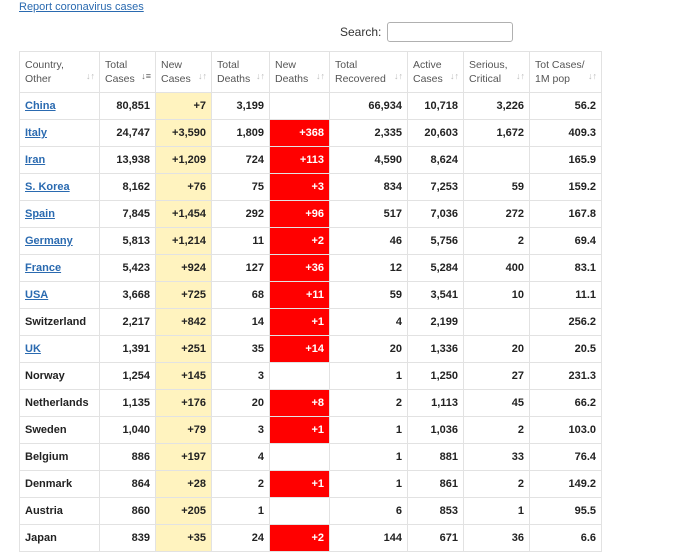  What do you see at coordinates (368, 214) in the screenshot?
I see `cell-total-recovered: 517` at bounding box center [368, 214].